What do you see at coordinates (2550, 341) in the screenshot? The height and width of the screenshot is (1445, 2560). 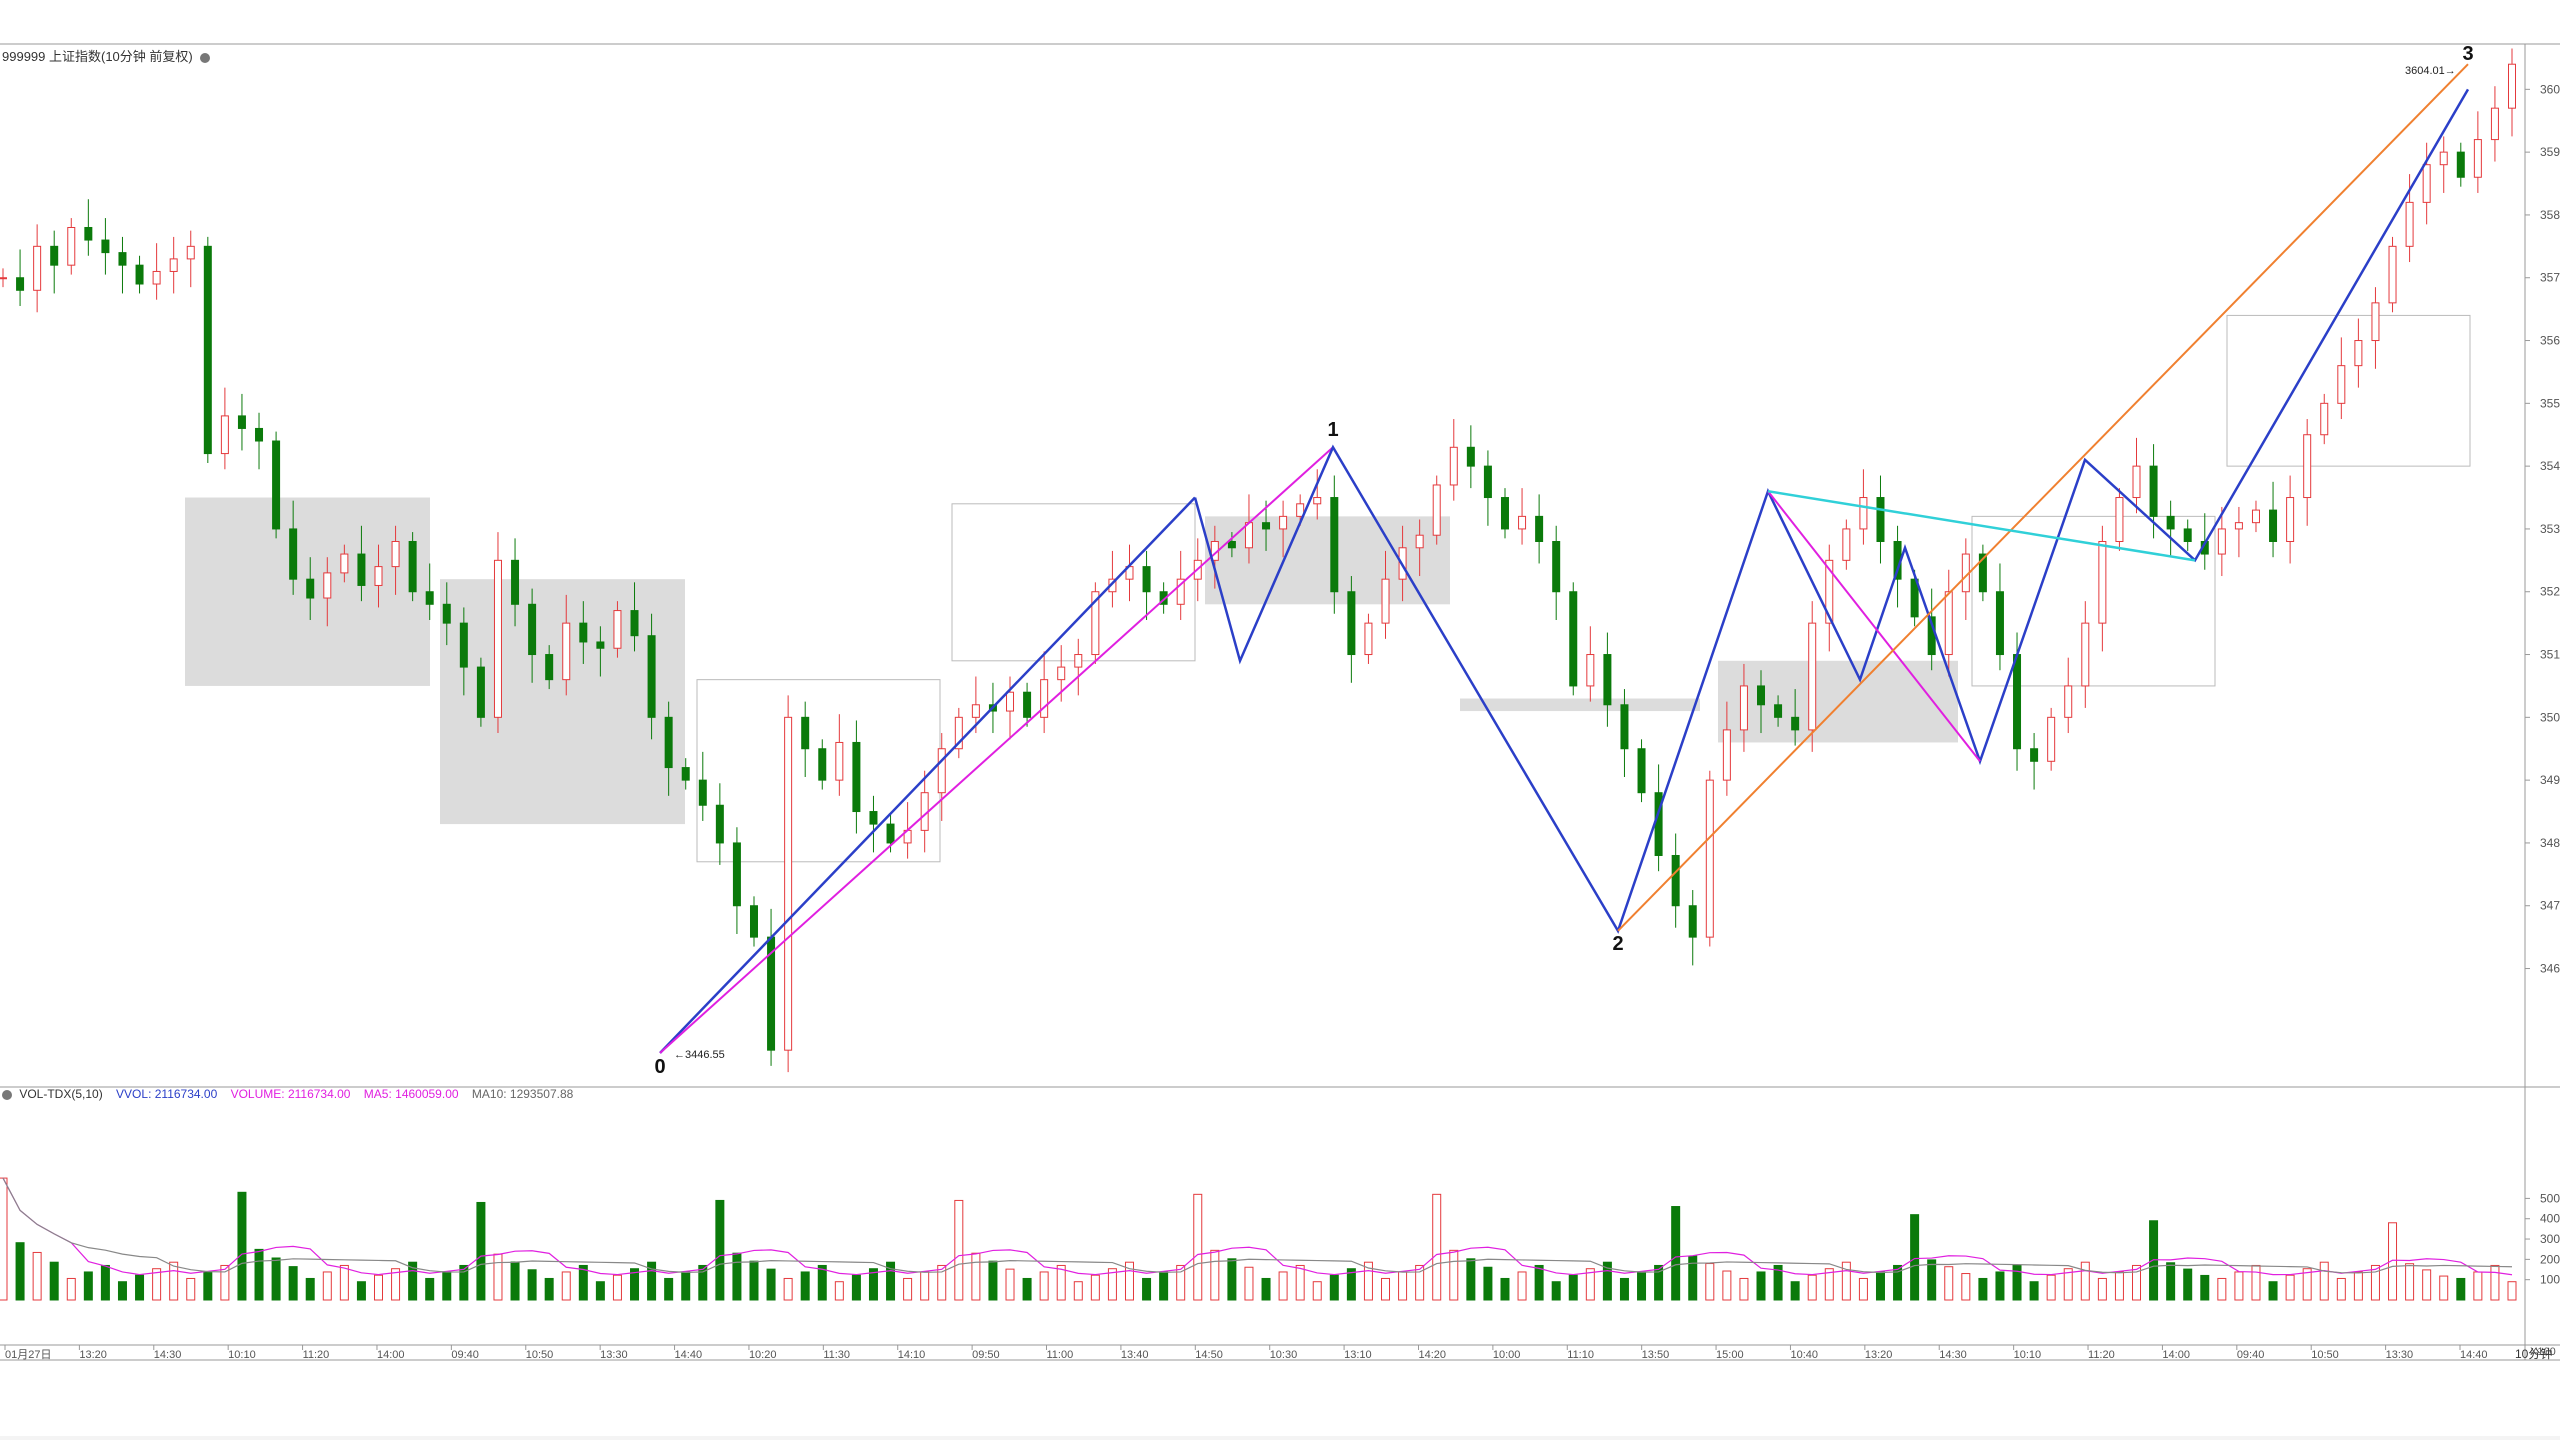 I see `price-tick-label: 3560` at bounding box center [2550, 341].